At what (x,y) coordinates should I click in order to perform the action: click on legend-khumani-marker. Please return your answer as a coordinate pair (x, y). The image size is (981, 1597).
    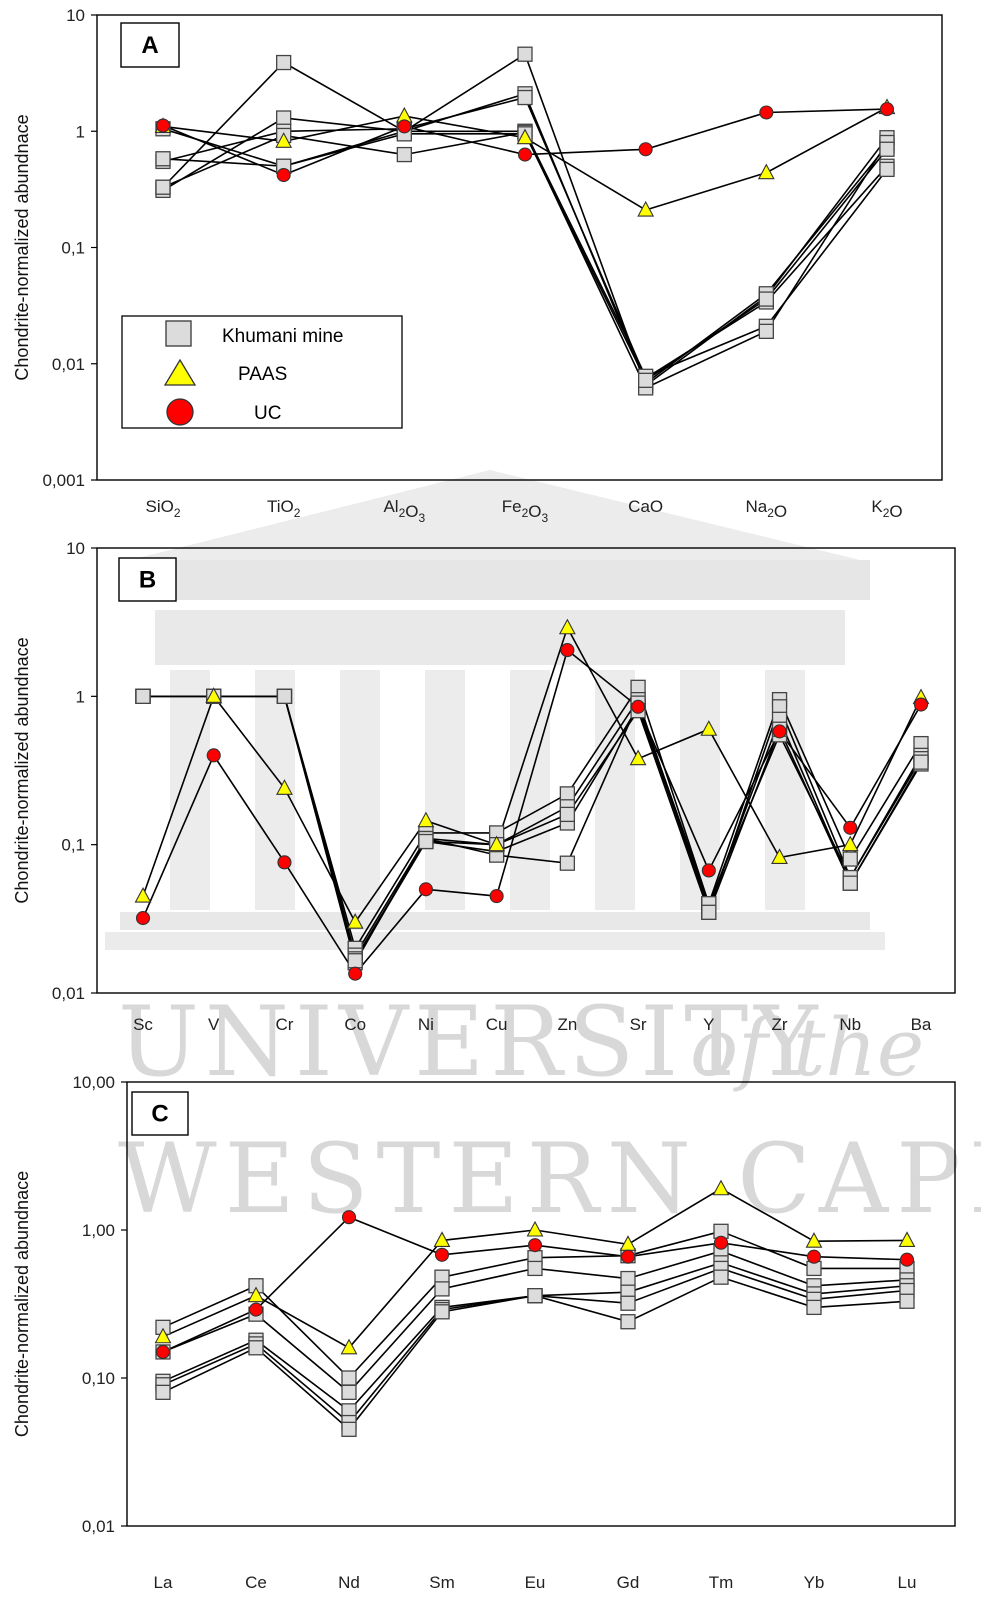
    Looking at the image, I should click on (178, 333).